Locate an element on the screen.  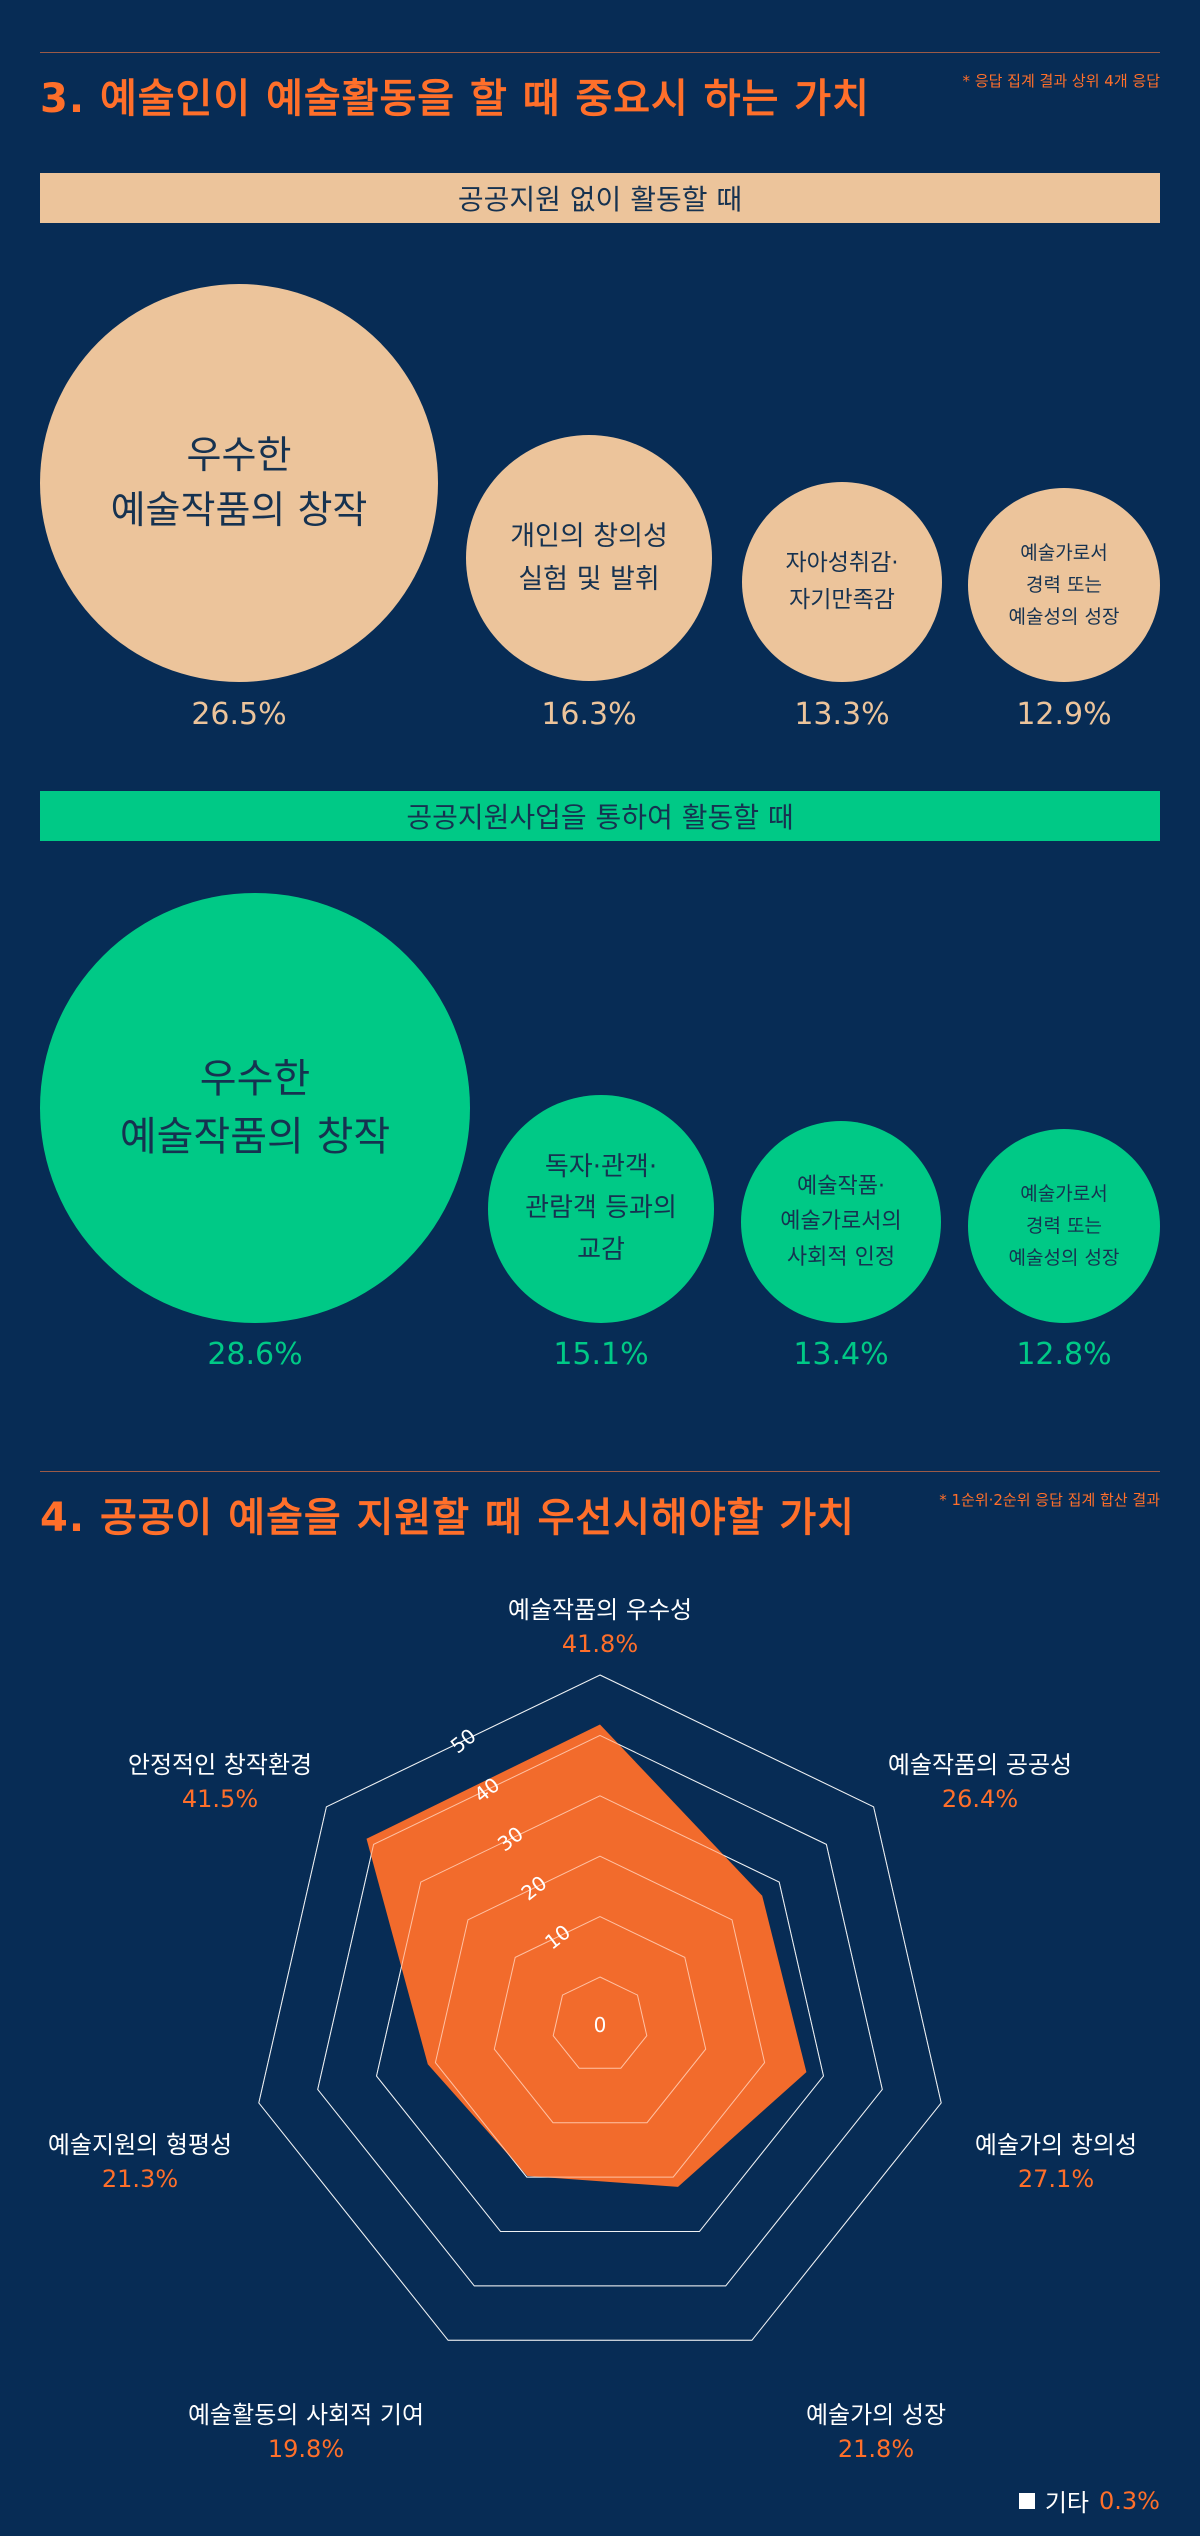
radar-tick-label: 0 is located at coordinates (600, 2025).